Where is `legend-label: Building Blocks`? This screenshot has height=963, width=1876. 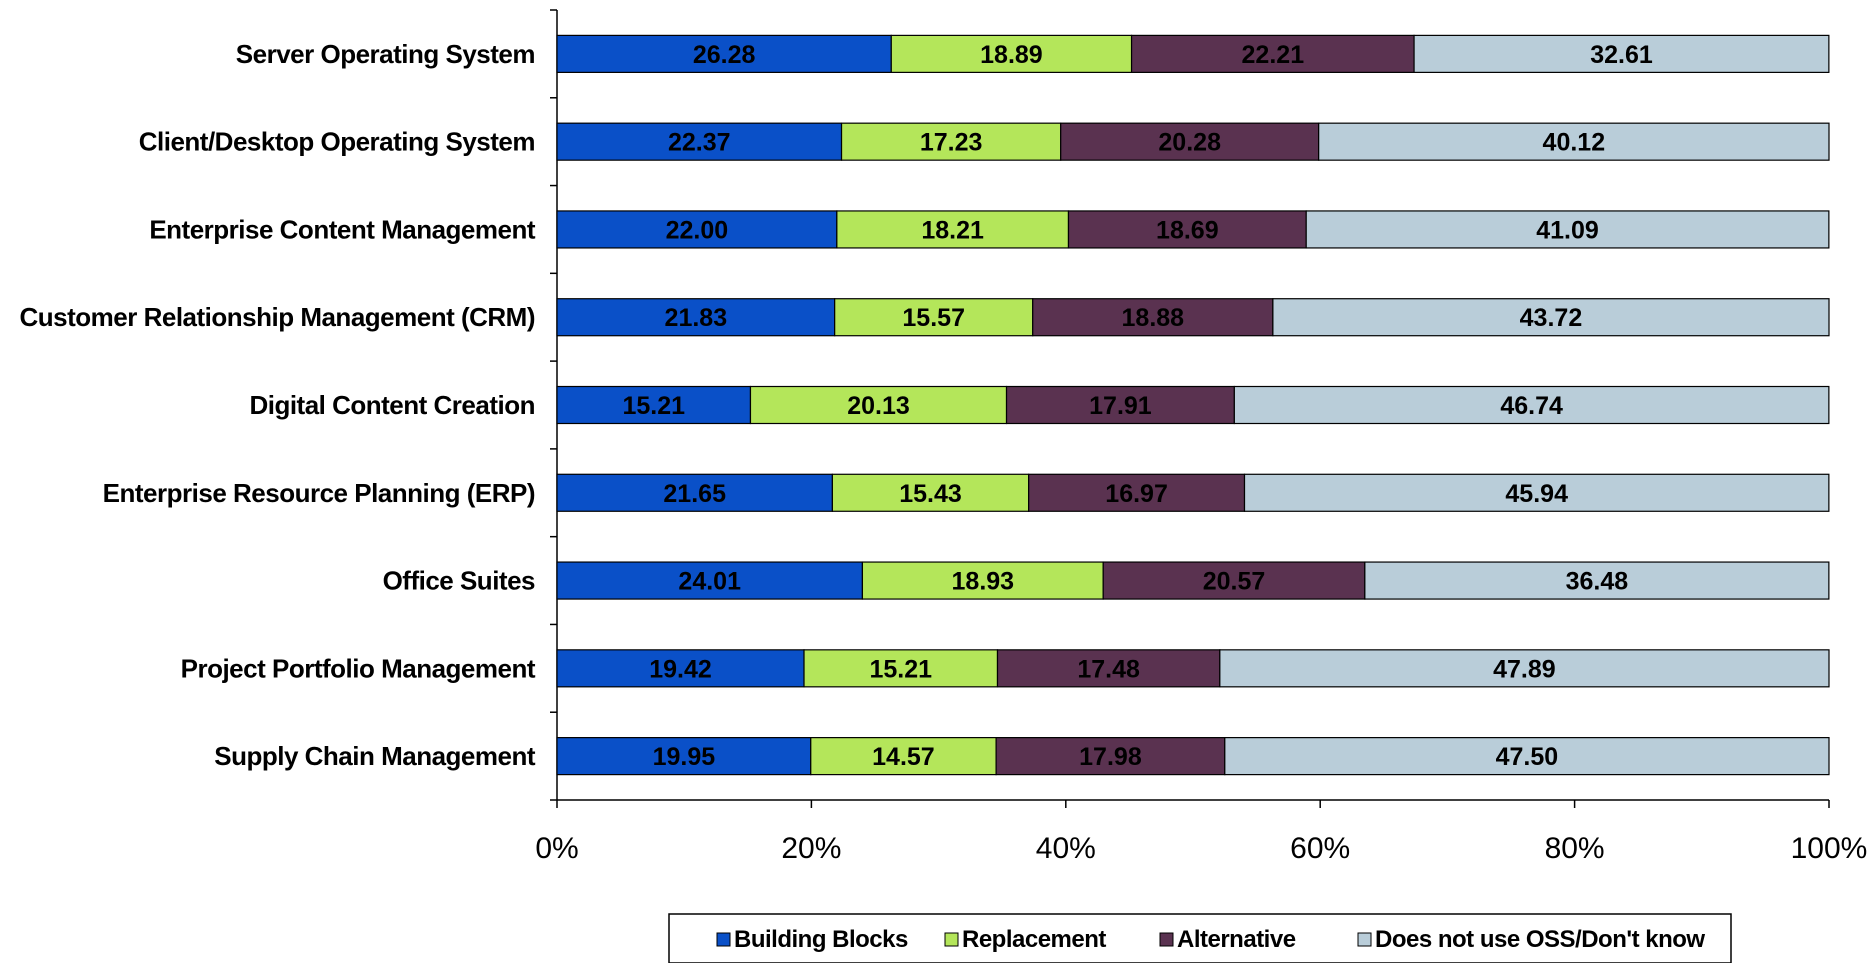
legend-label: Building Blocks is located at coordinates (821, 939).